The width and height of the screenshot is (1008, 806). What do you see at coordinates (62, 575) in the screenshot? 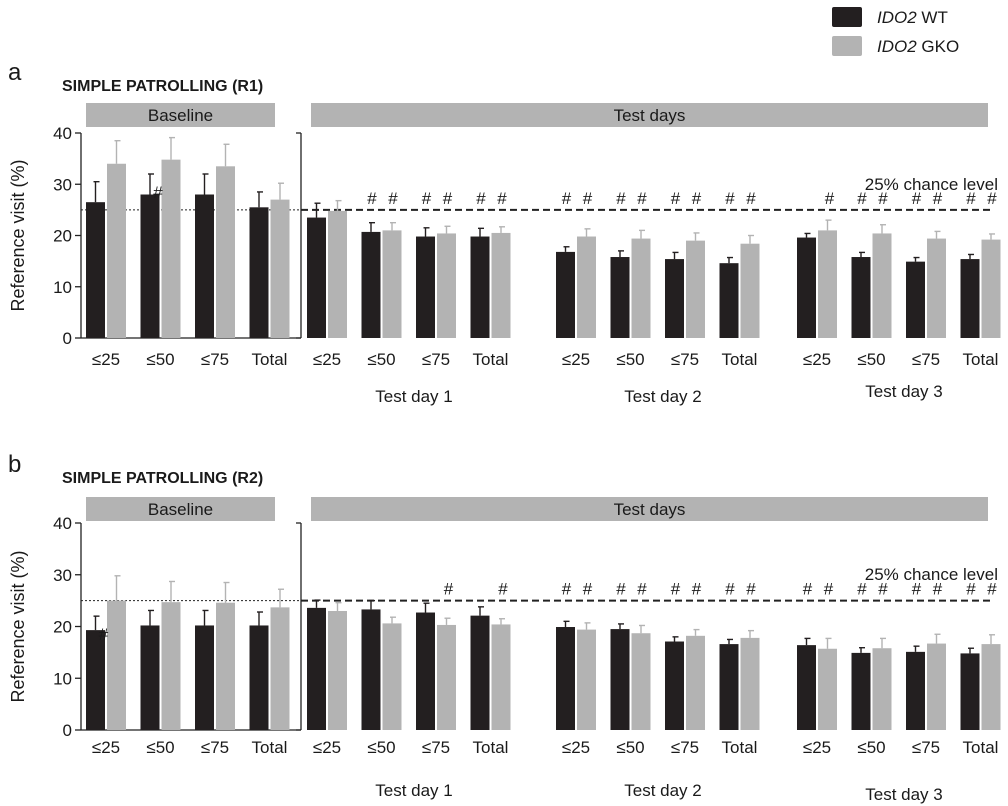
I see `y-tick-label: 30` at bounding box center [62, 575].